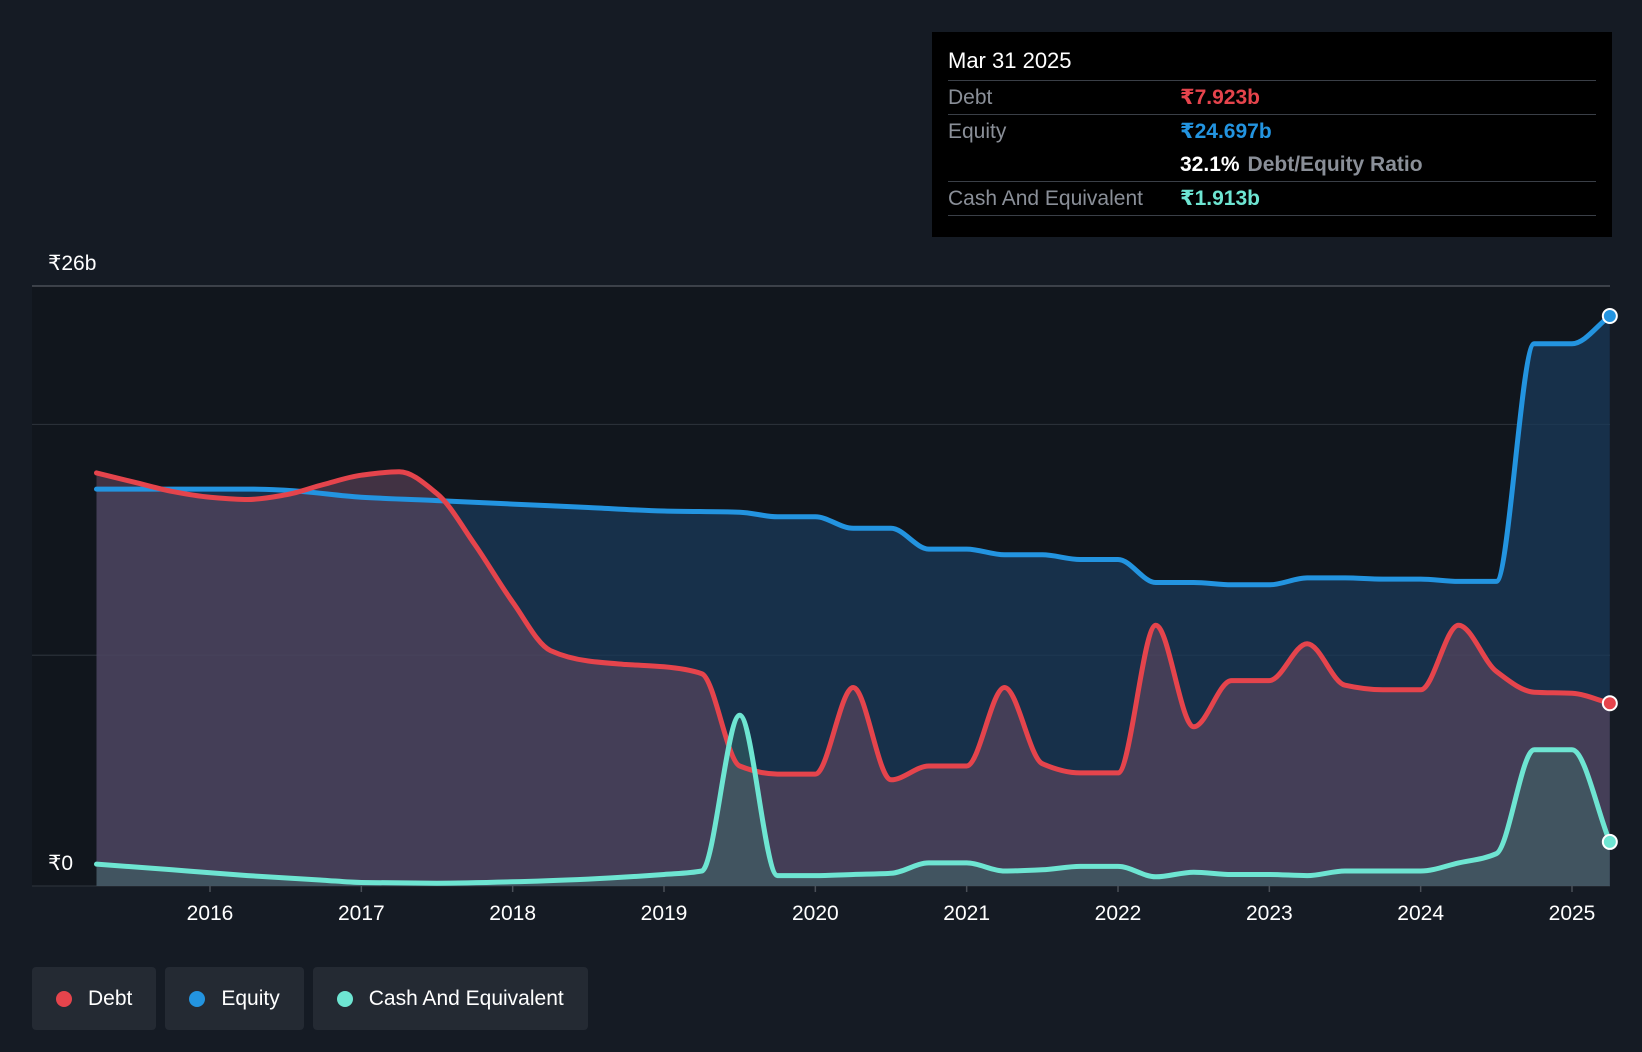 The height and width of the screenshot is (1052, 1642). What do you see at coordinates (891, 905) in the screenshot?
I see `x-axis-ticks: 2016 2017 2018 2019 2020 2021 2022 2023 2024 2025` at bounding box center [891, 905].